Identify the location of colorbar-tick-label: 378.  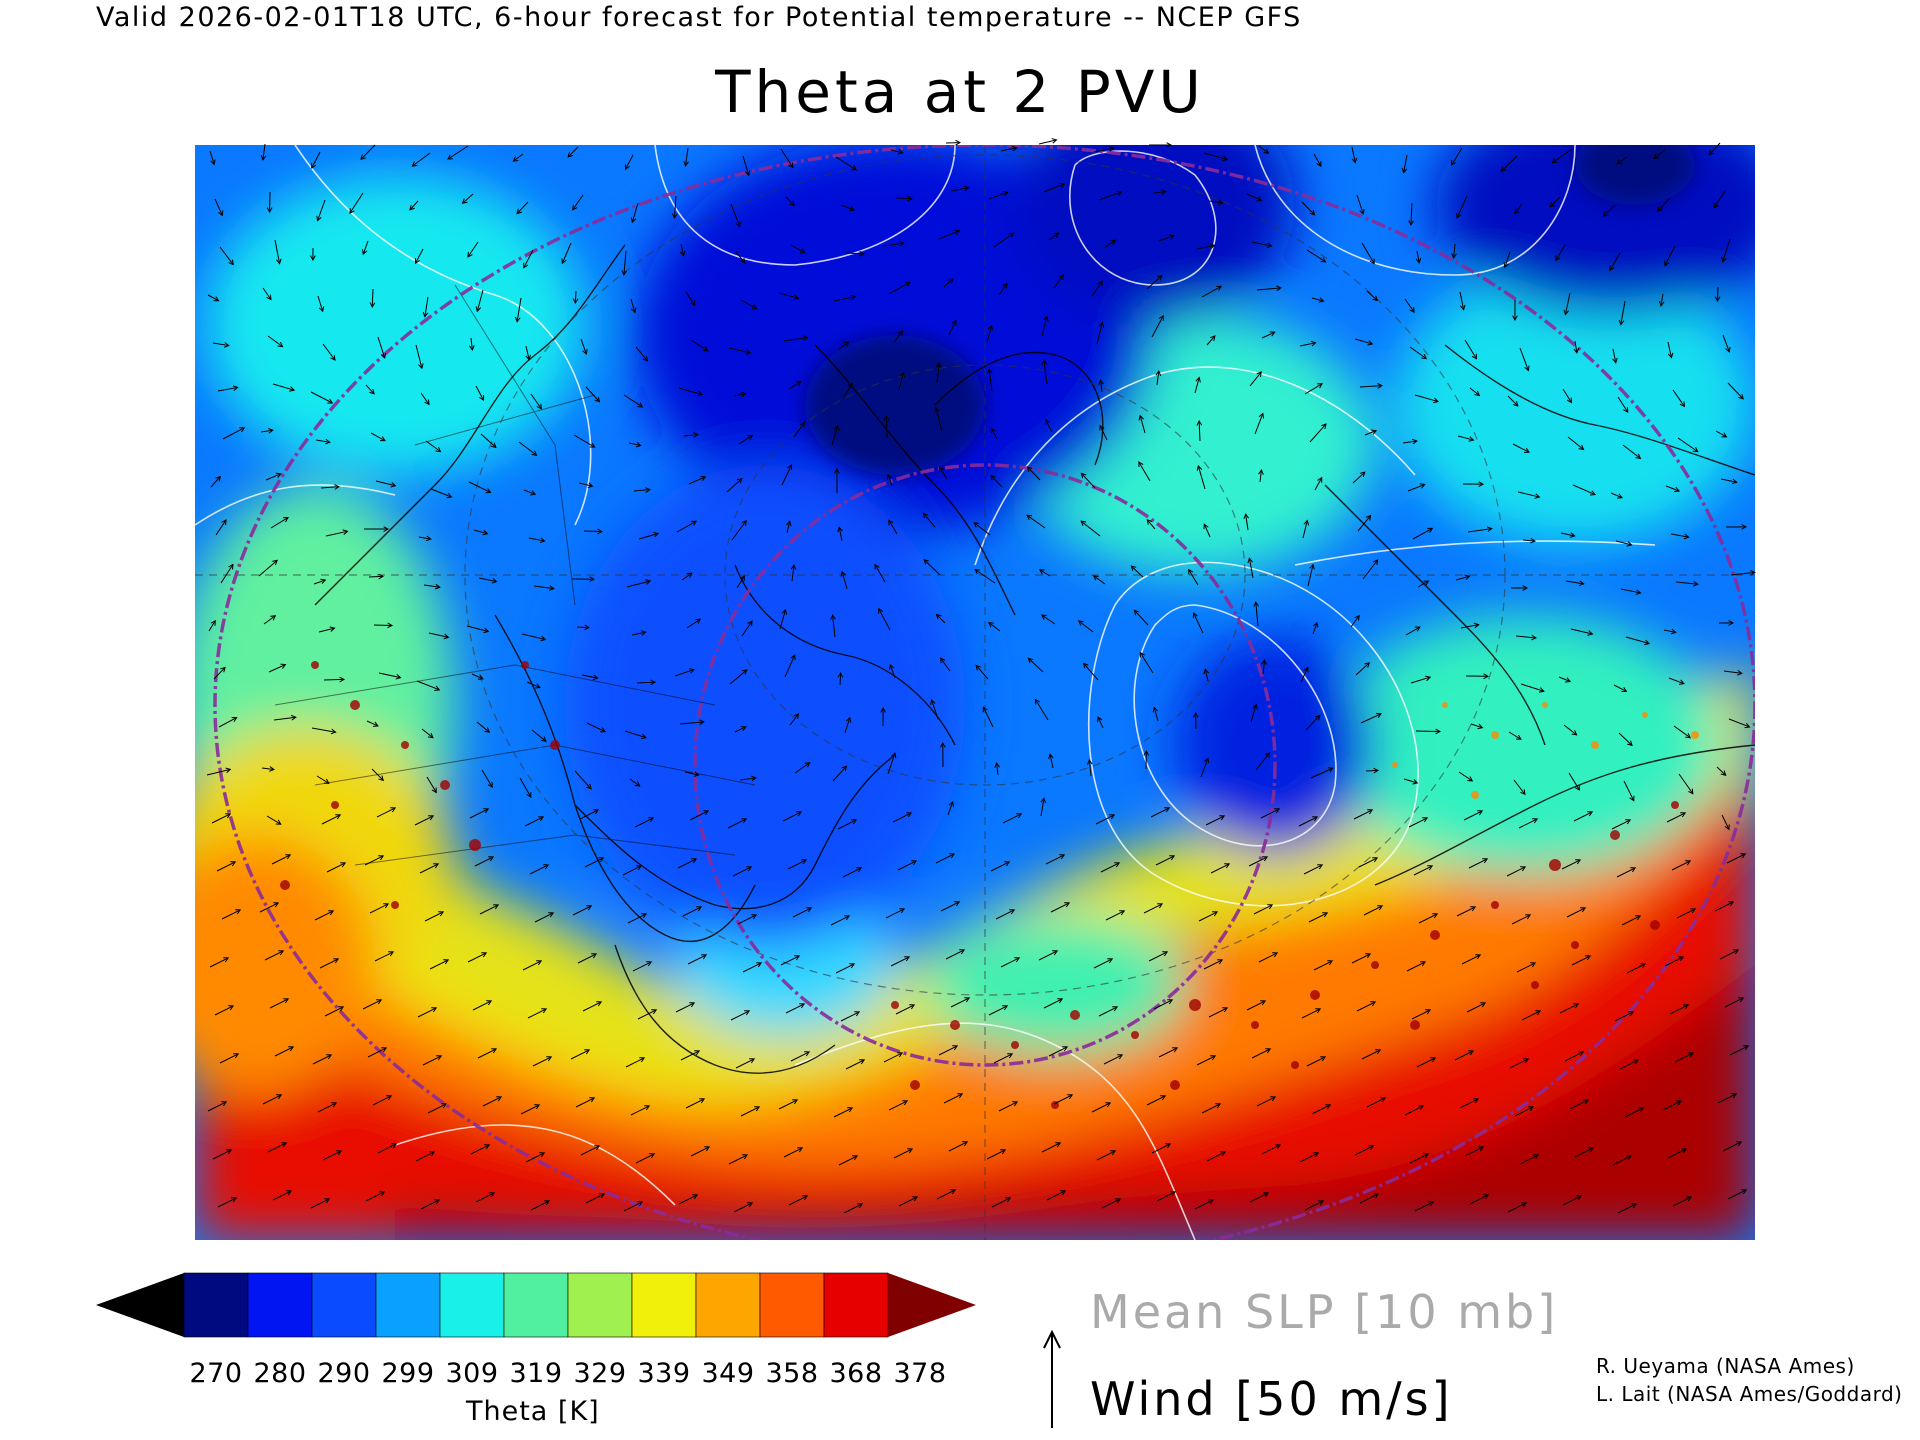
(920, 1373).